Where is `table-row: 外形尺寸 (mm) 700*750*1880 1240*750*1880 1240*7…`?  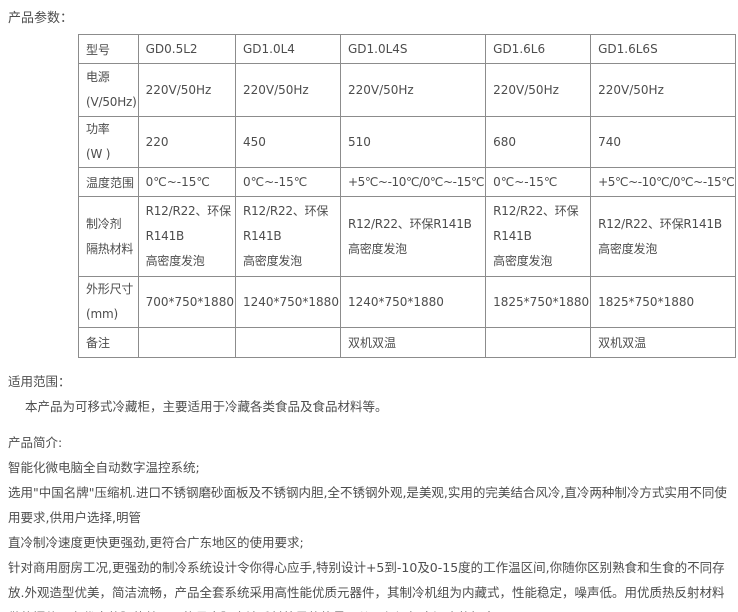
table-row: 外形尺寸 (mm) 700*750*1880 1240*750*1880 1240*7… is located at coordinates (407, 302).